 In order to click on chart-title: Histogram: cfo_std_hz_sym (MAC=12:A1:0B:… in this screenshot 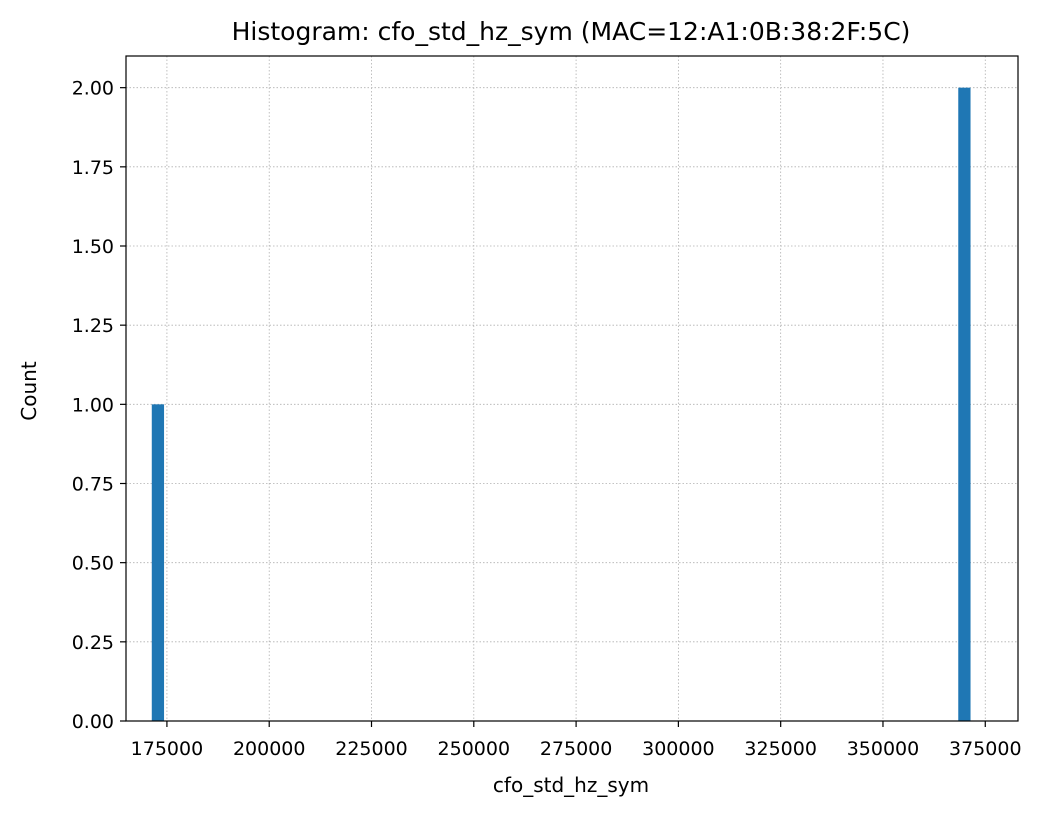, I will do `click(571, 31)`.